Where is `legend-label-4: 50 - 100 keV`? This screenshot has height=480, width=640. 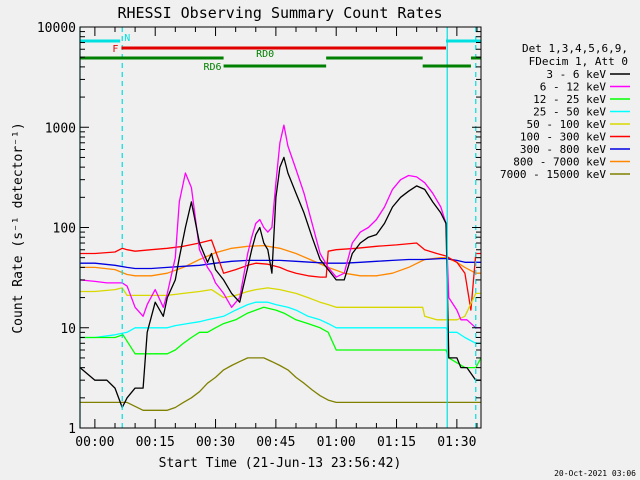 legend-label-4: 50 - 100 keV is located at coordinates (567, 124).